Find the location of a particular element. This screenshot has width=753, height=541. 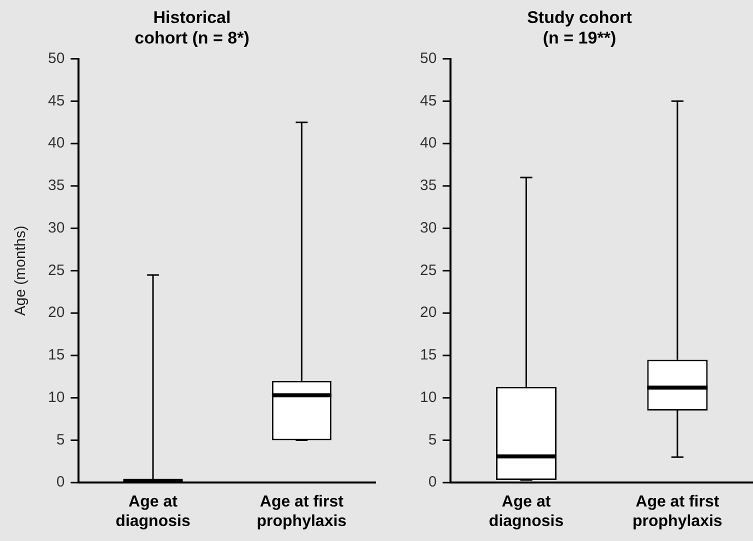

chart-title: Study cohort (n = 19**) is located at coordinates (579, 28).